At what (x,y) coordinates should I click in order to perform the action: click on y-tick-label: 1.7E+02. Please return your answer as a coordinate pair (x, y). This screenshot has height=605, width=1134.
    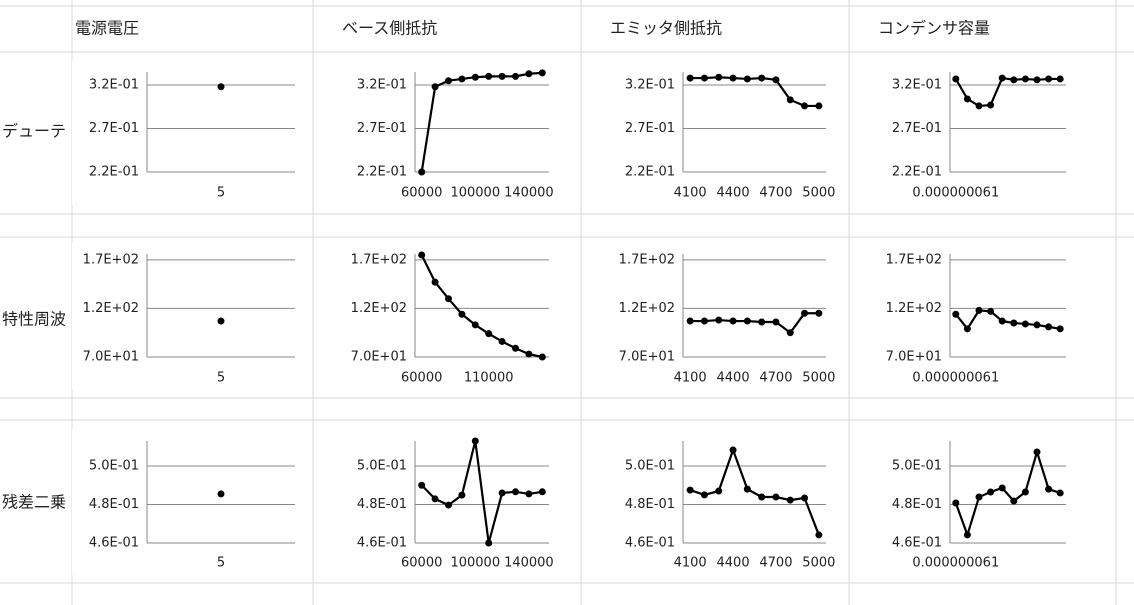
    Looking at the image, I should click on (647, 259).